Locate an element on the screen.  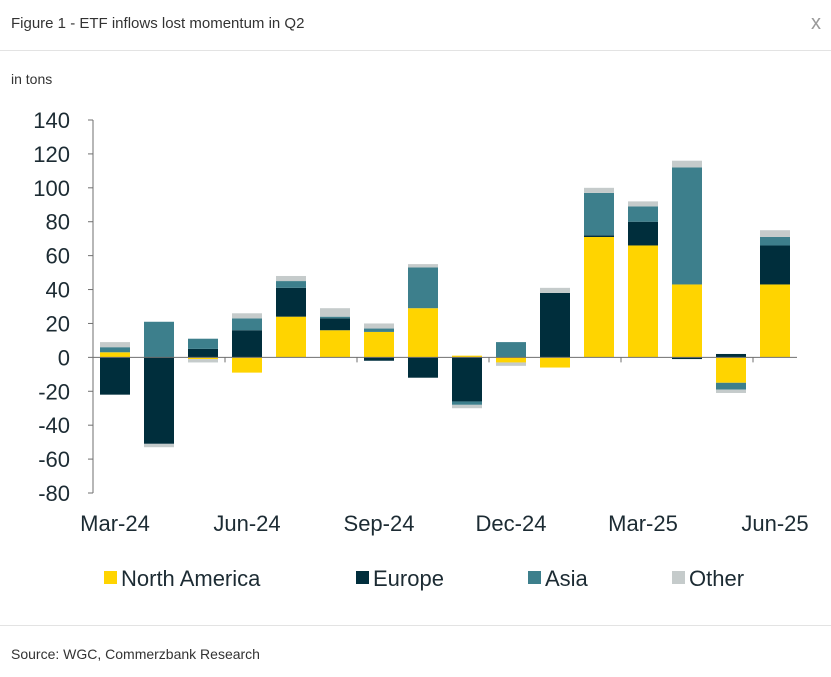
y-tick-label: -60 is located at coordinates (54, 459).